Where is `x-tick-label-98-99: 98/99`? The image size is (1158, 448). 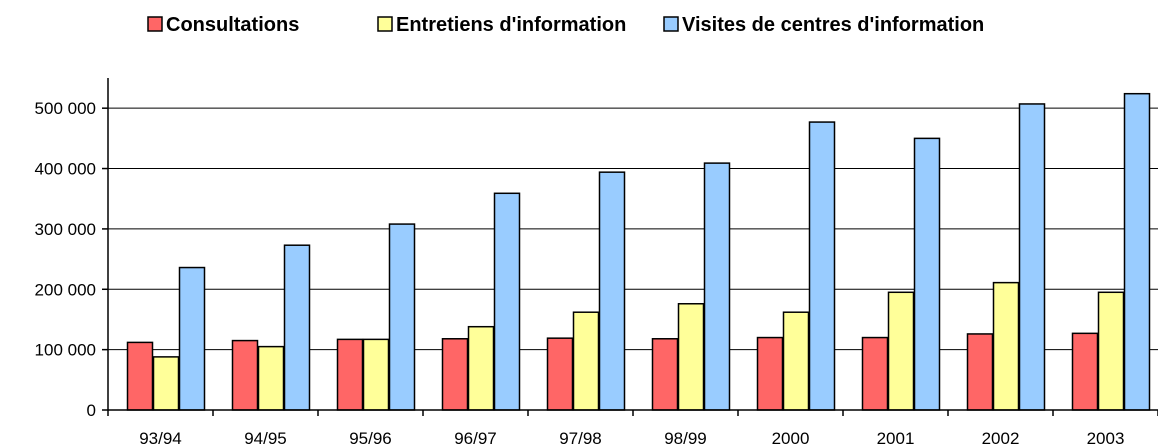
x-tick-label-98-99: 98/99 is located at coordinates (685, 438).